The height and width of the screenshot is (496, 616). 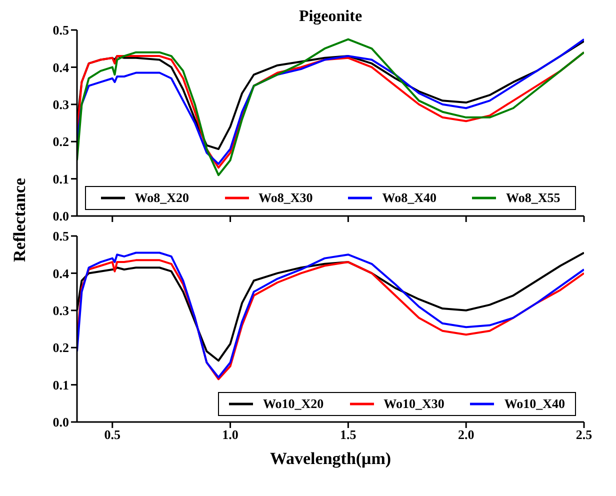 What do you see at coordinates (293, 404) in the screenshot?
I see `legend-label: Wo10_X20` at bounding box center [293, 404].